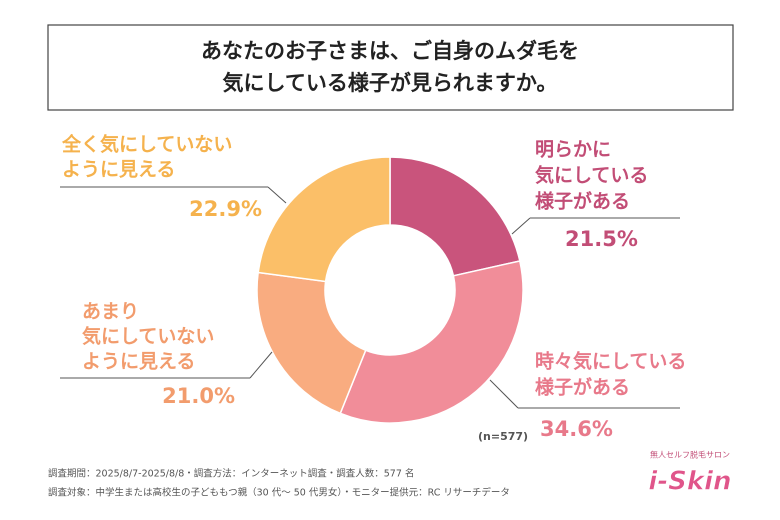  I want to click on chart-title: 気にしている様子が見られますか。, so click(390, 83).